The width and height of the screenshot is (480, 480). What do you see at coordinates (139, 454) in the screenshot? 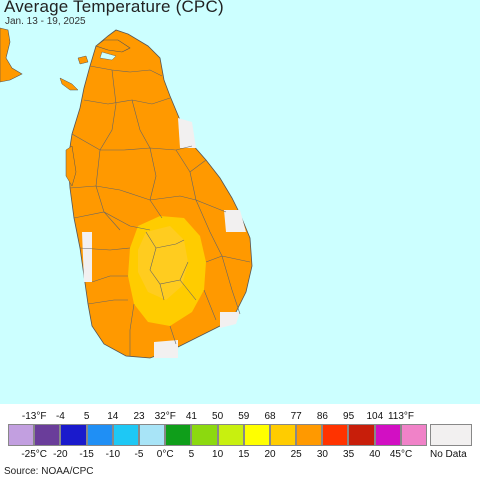
I see `legend-c-label: -5` at bounding box center [139, 454].